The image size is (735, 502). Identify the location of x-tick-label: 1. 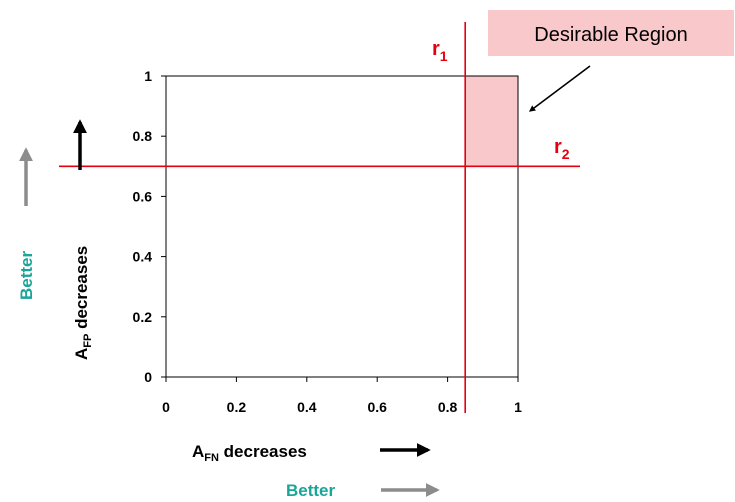
(518, 407).